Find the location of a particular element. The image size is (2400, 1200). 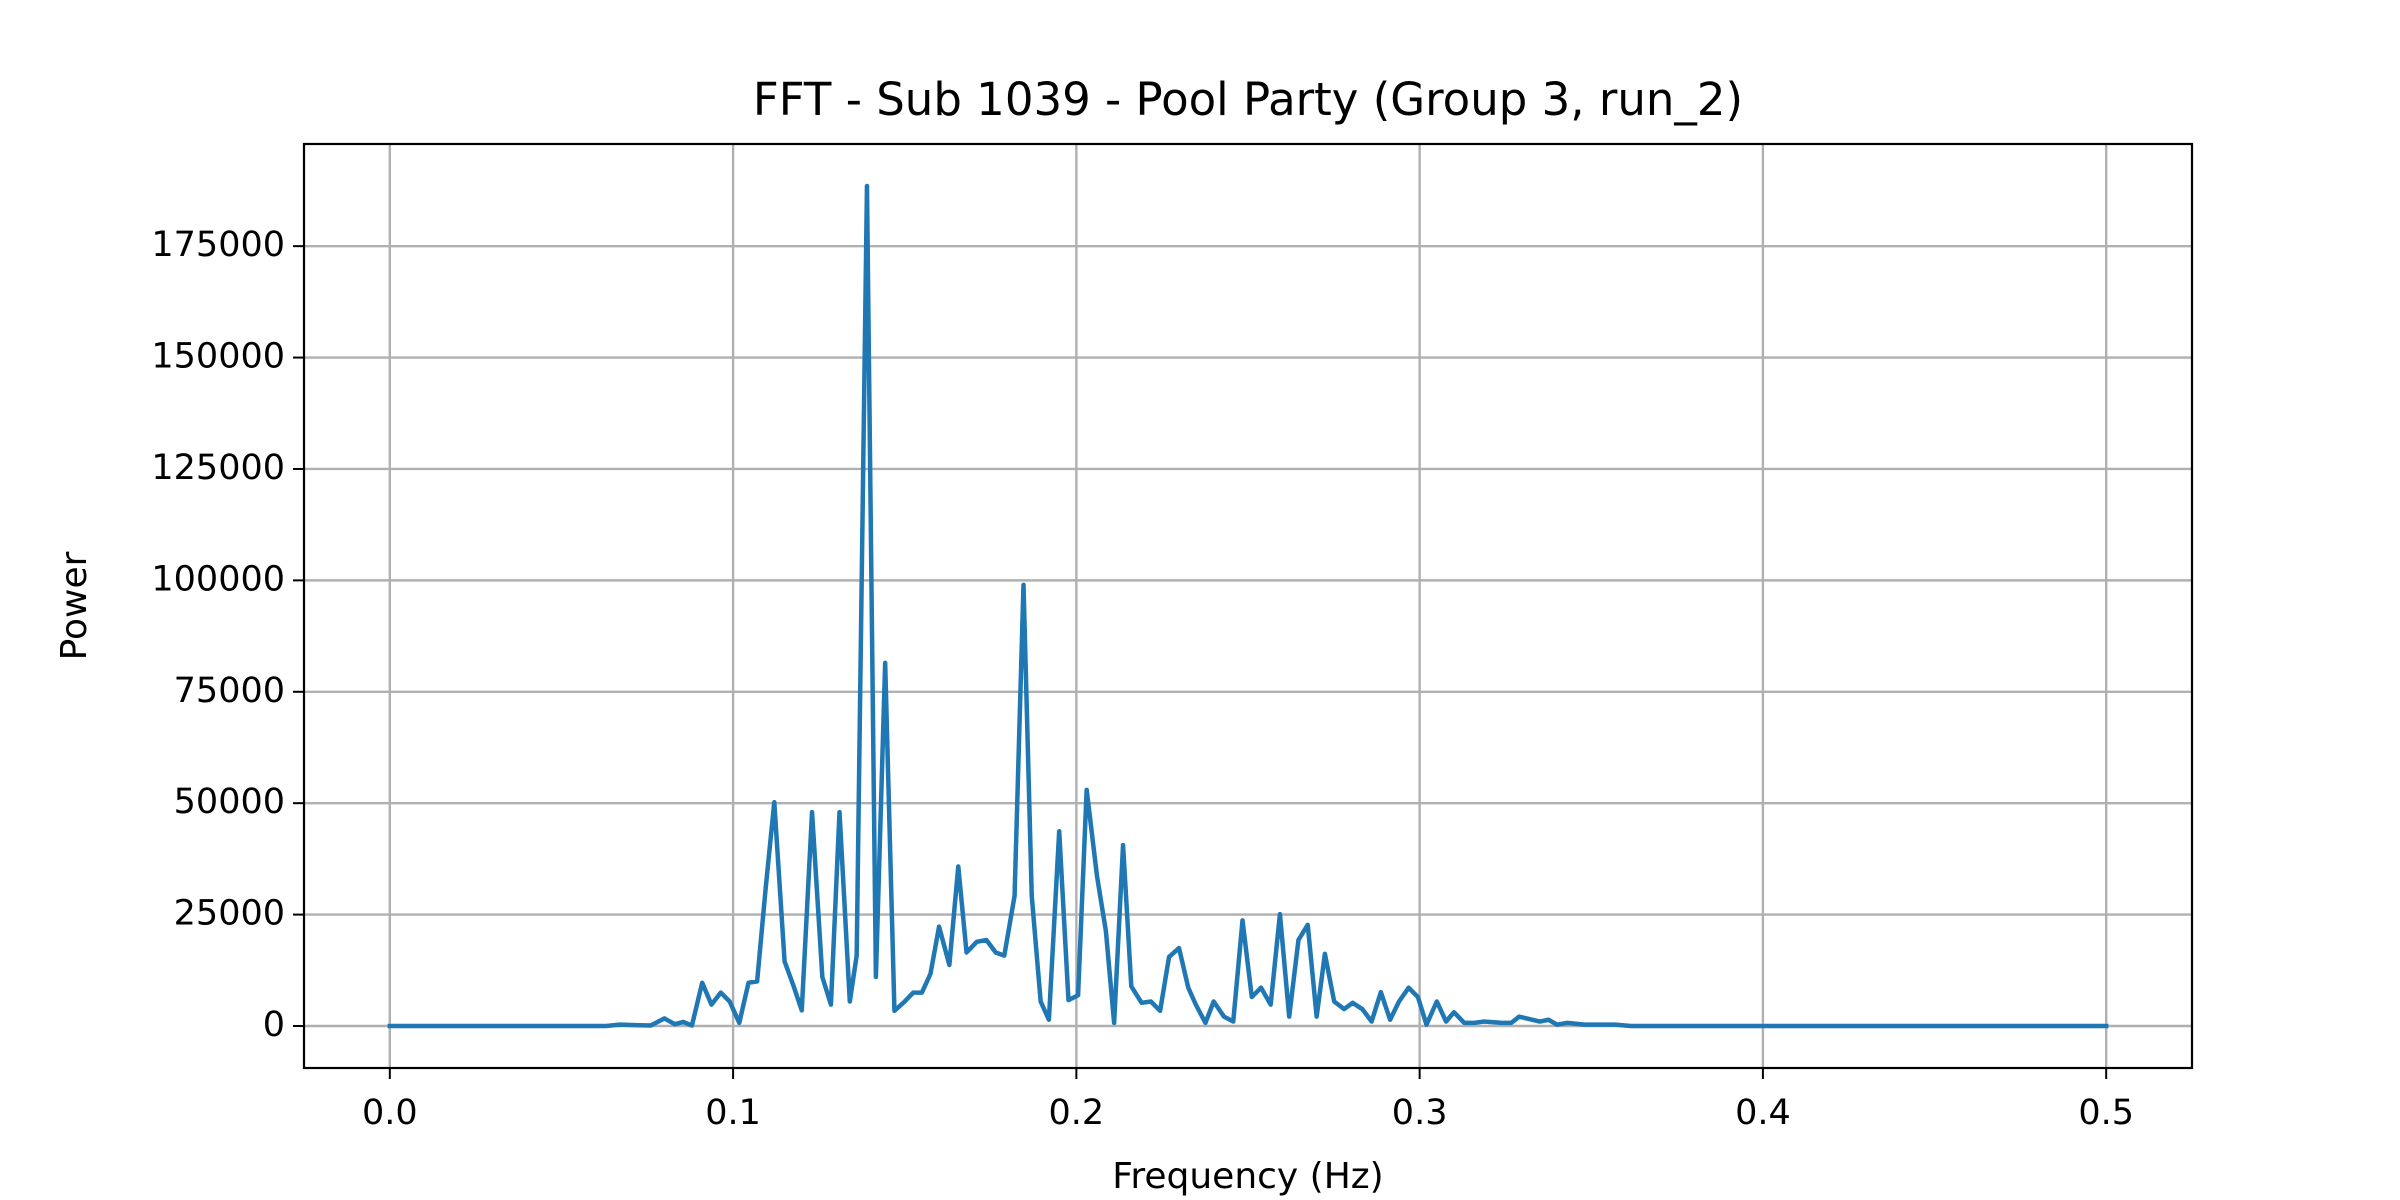

x-tick-label: 0.3 is located at coordinates (1420, 1113).